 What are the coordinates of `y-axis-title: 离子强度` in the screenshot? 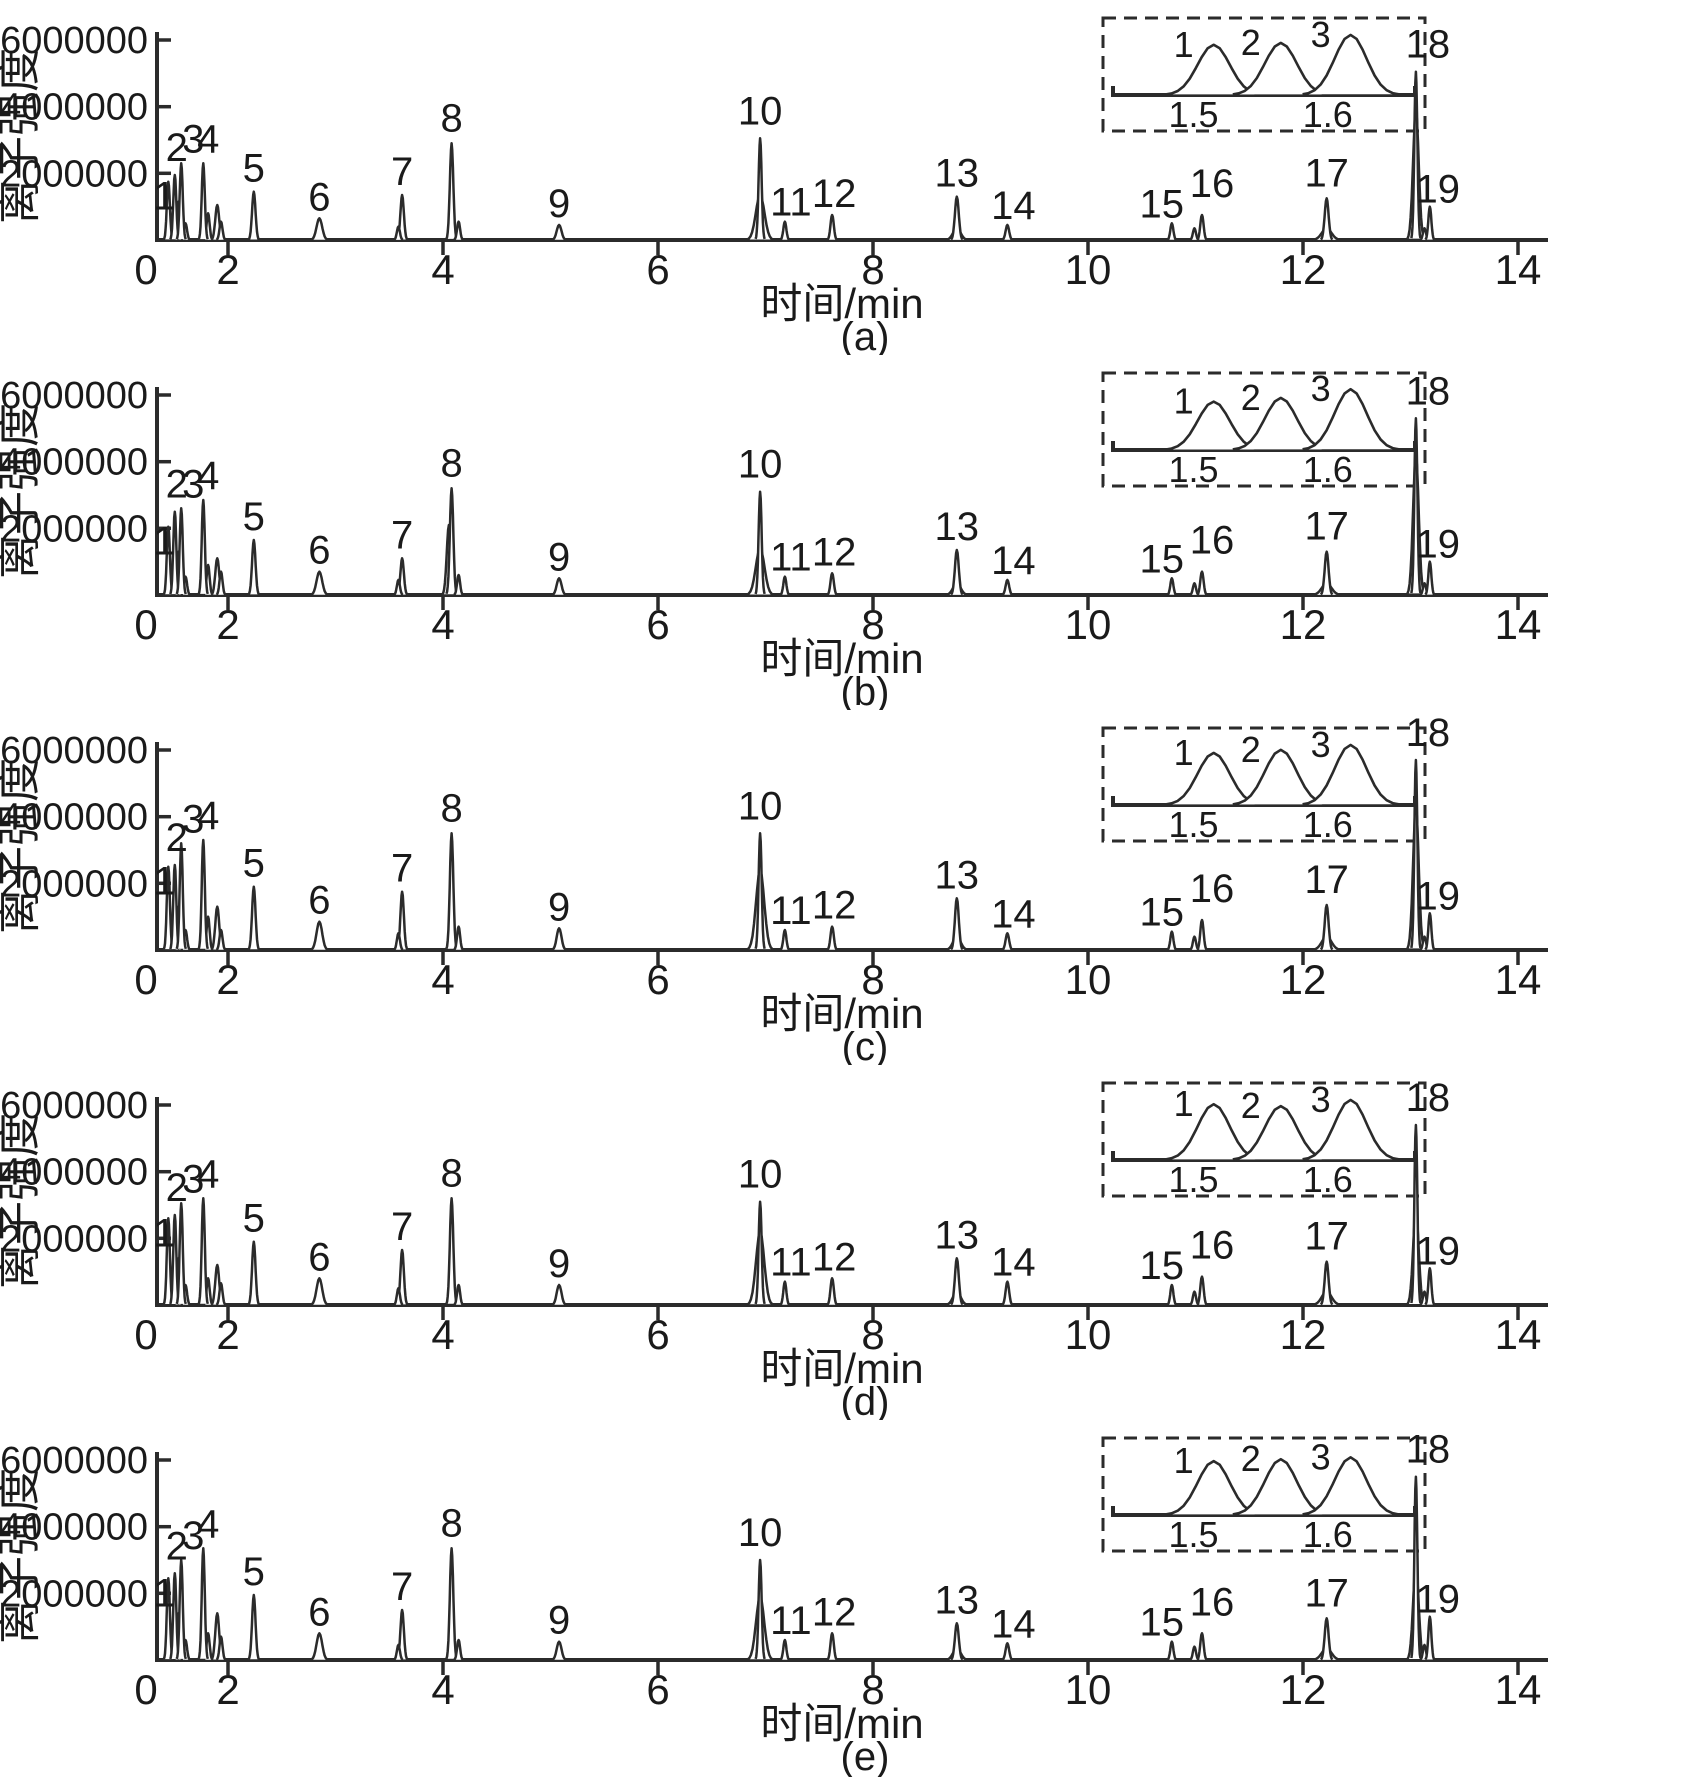 It's located at (22, 1556).